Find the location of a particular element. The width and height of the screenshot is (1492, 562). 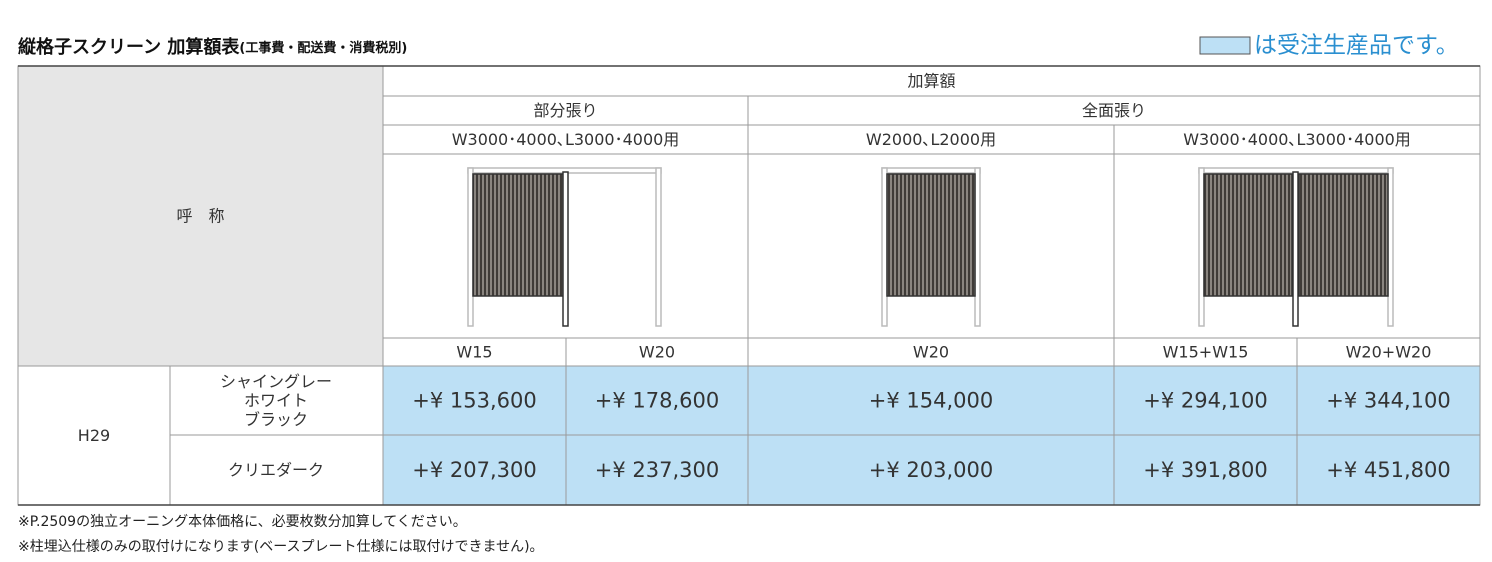

beam is located at coordinates (931, 170).